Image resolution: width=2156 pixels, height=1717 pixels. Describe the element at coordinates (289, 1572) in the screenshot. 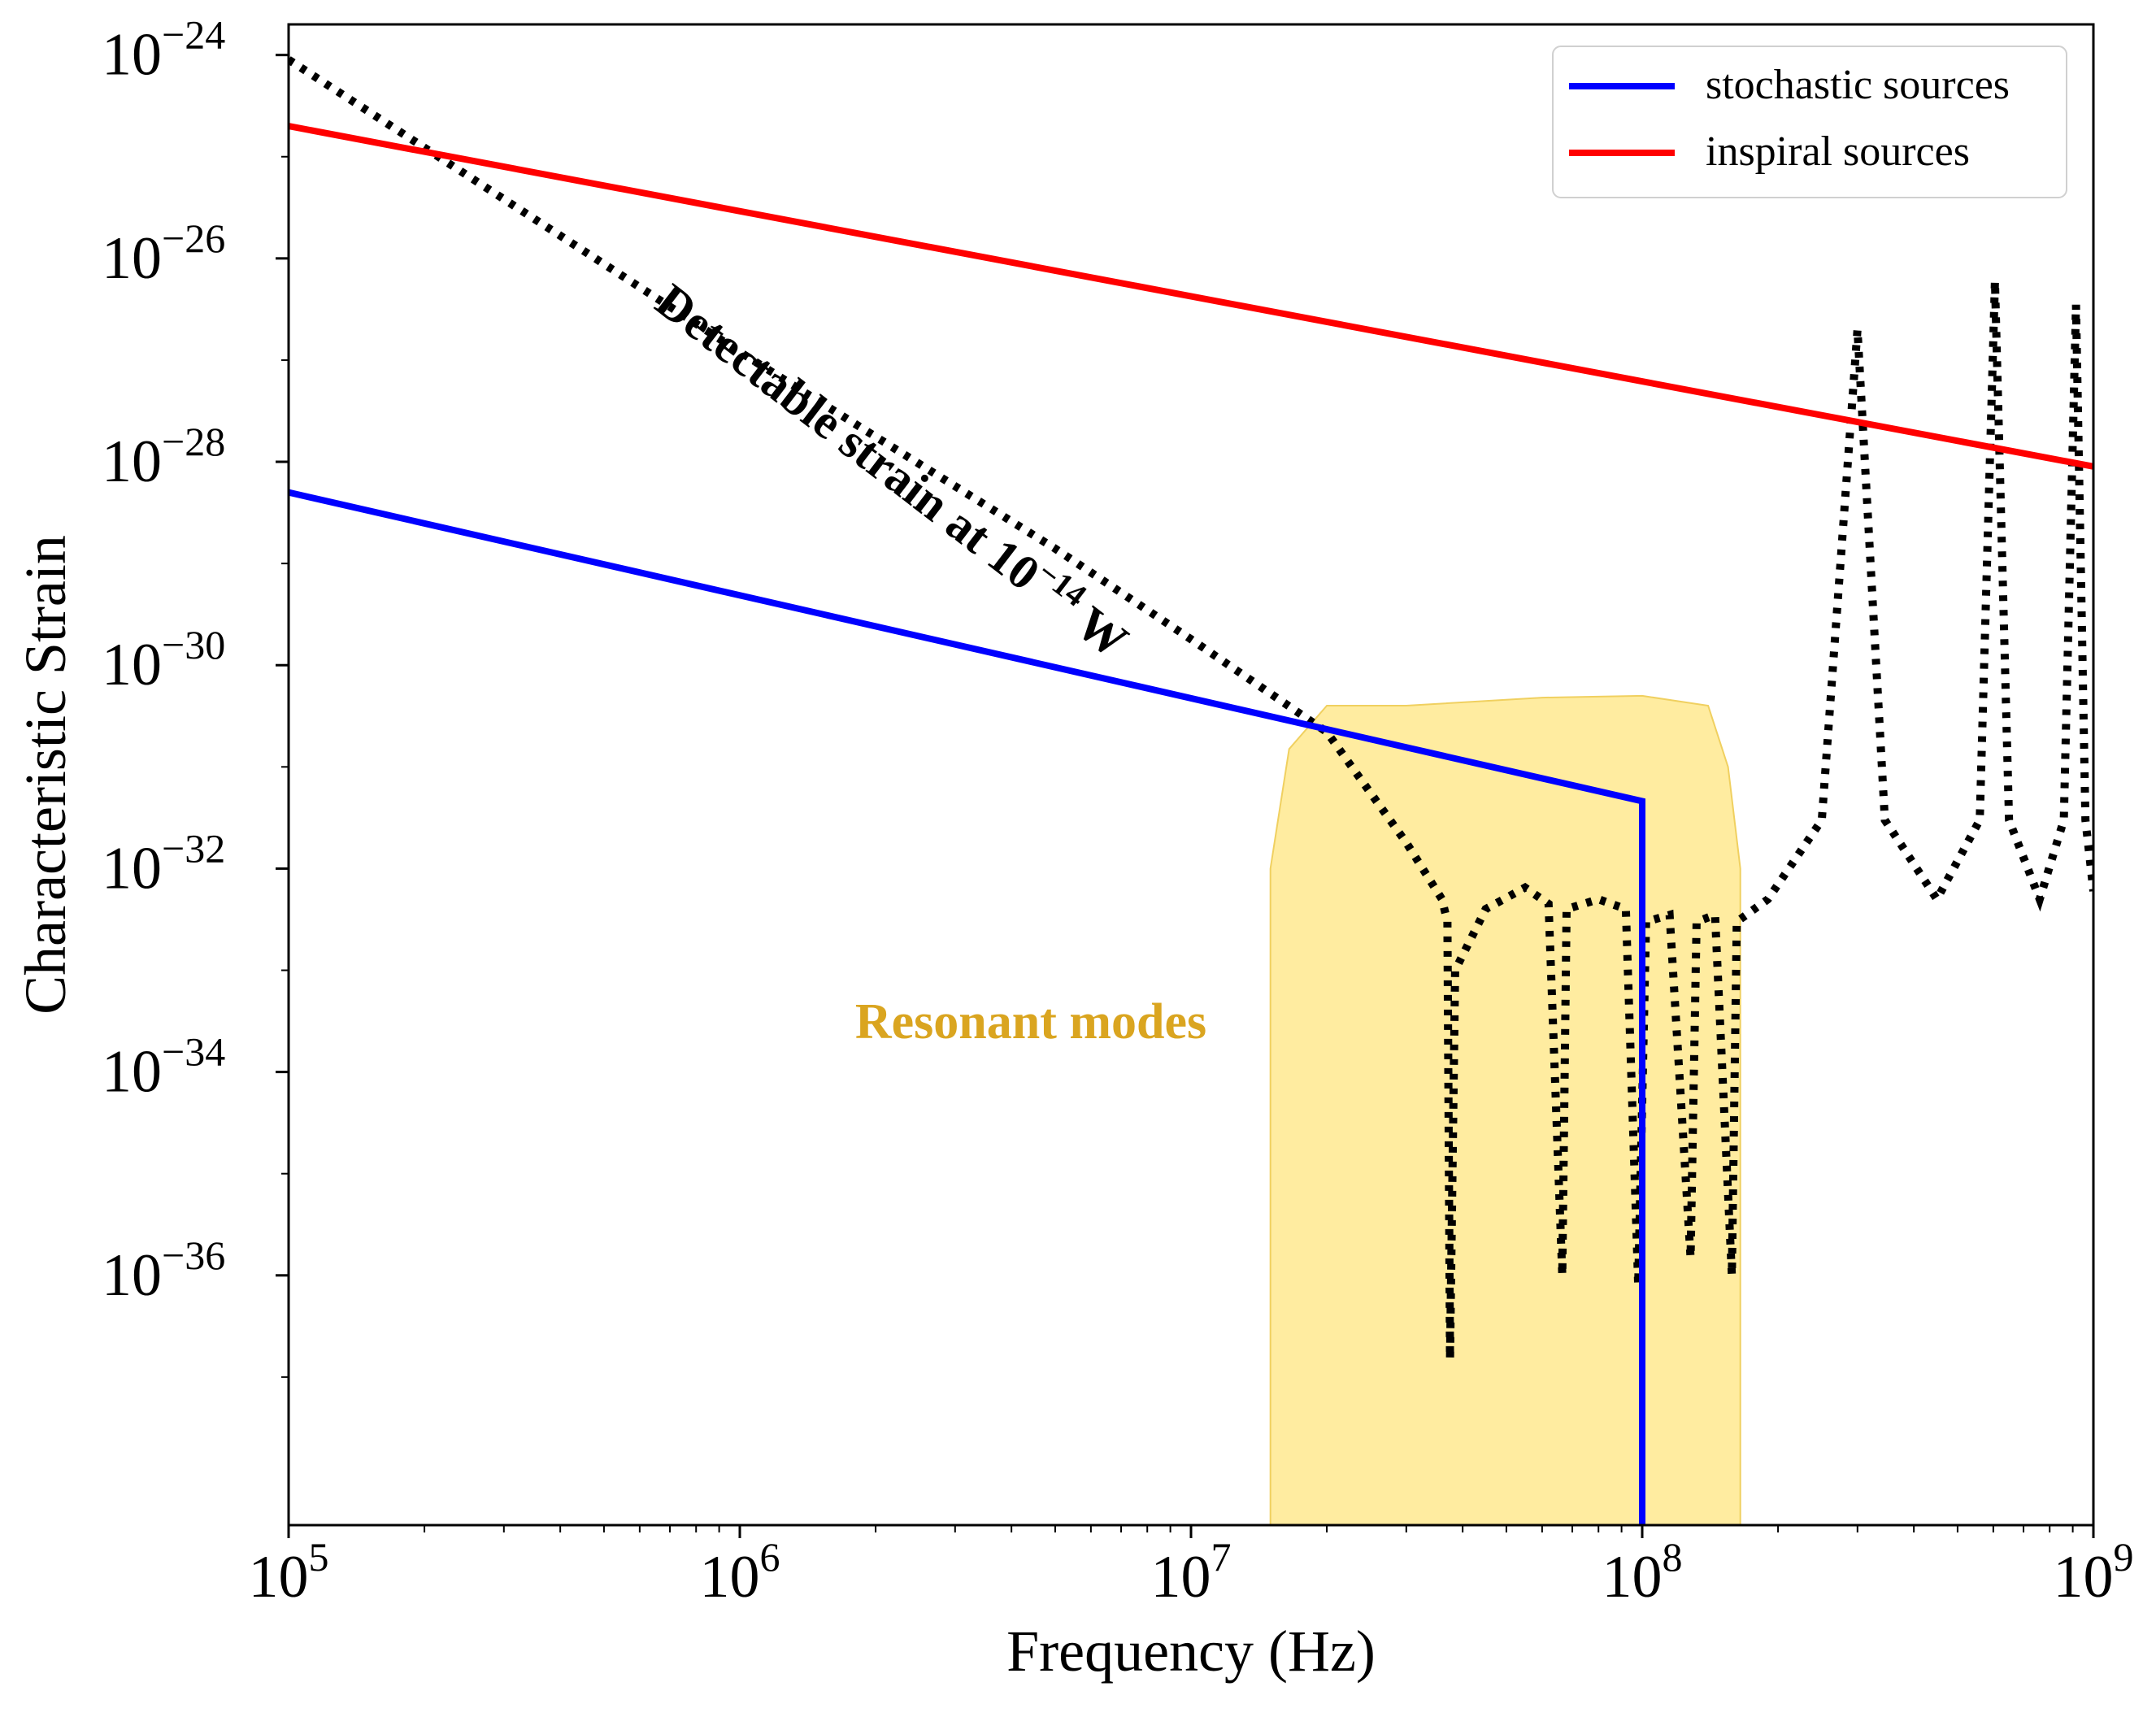

I see `x-tick-label: 10⁵` at that location.